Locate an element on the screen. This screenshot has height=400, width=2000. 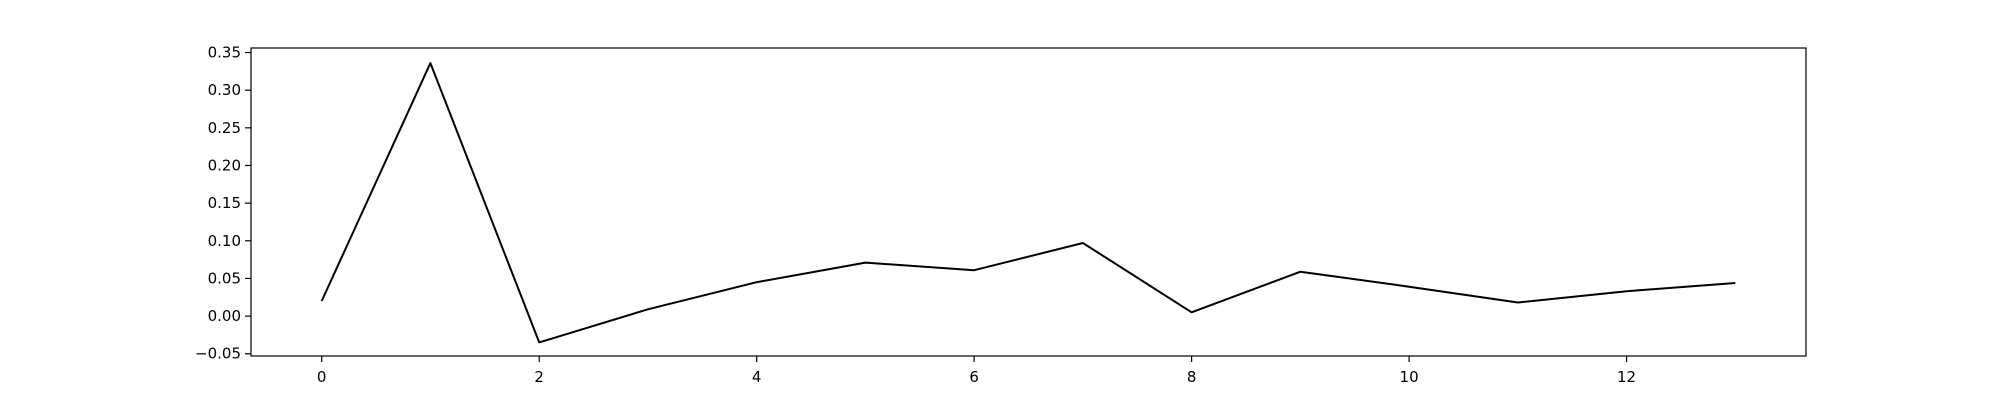
y-tick-label: 0.15 is located at coordinates (224, 203).